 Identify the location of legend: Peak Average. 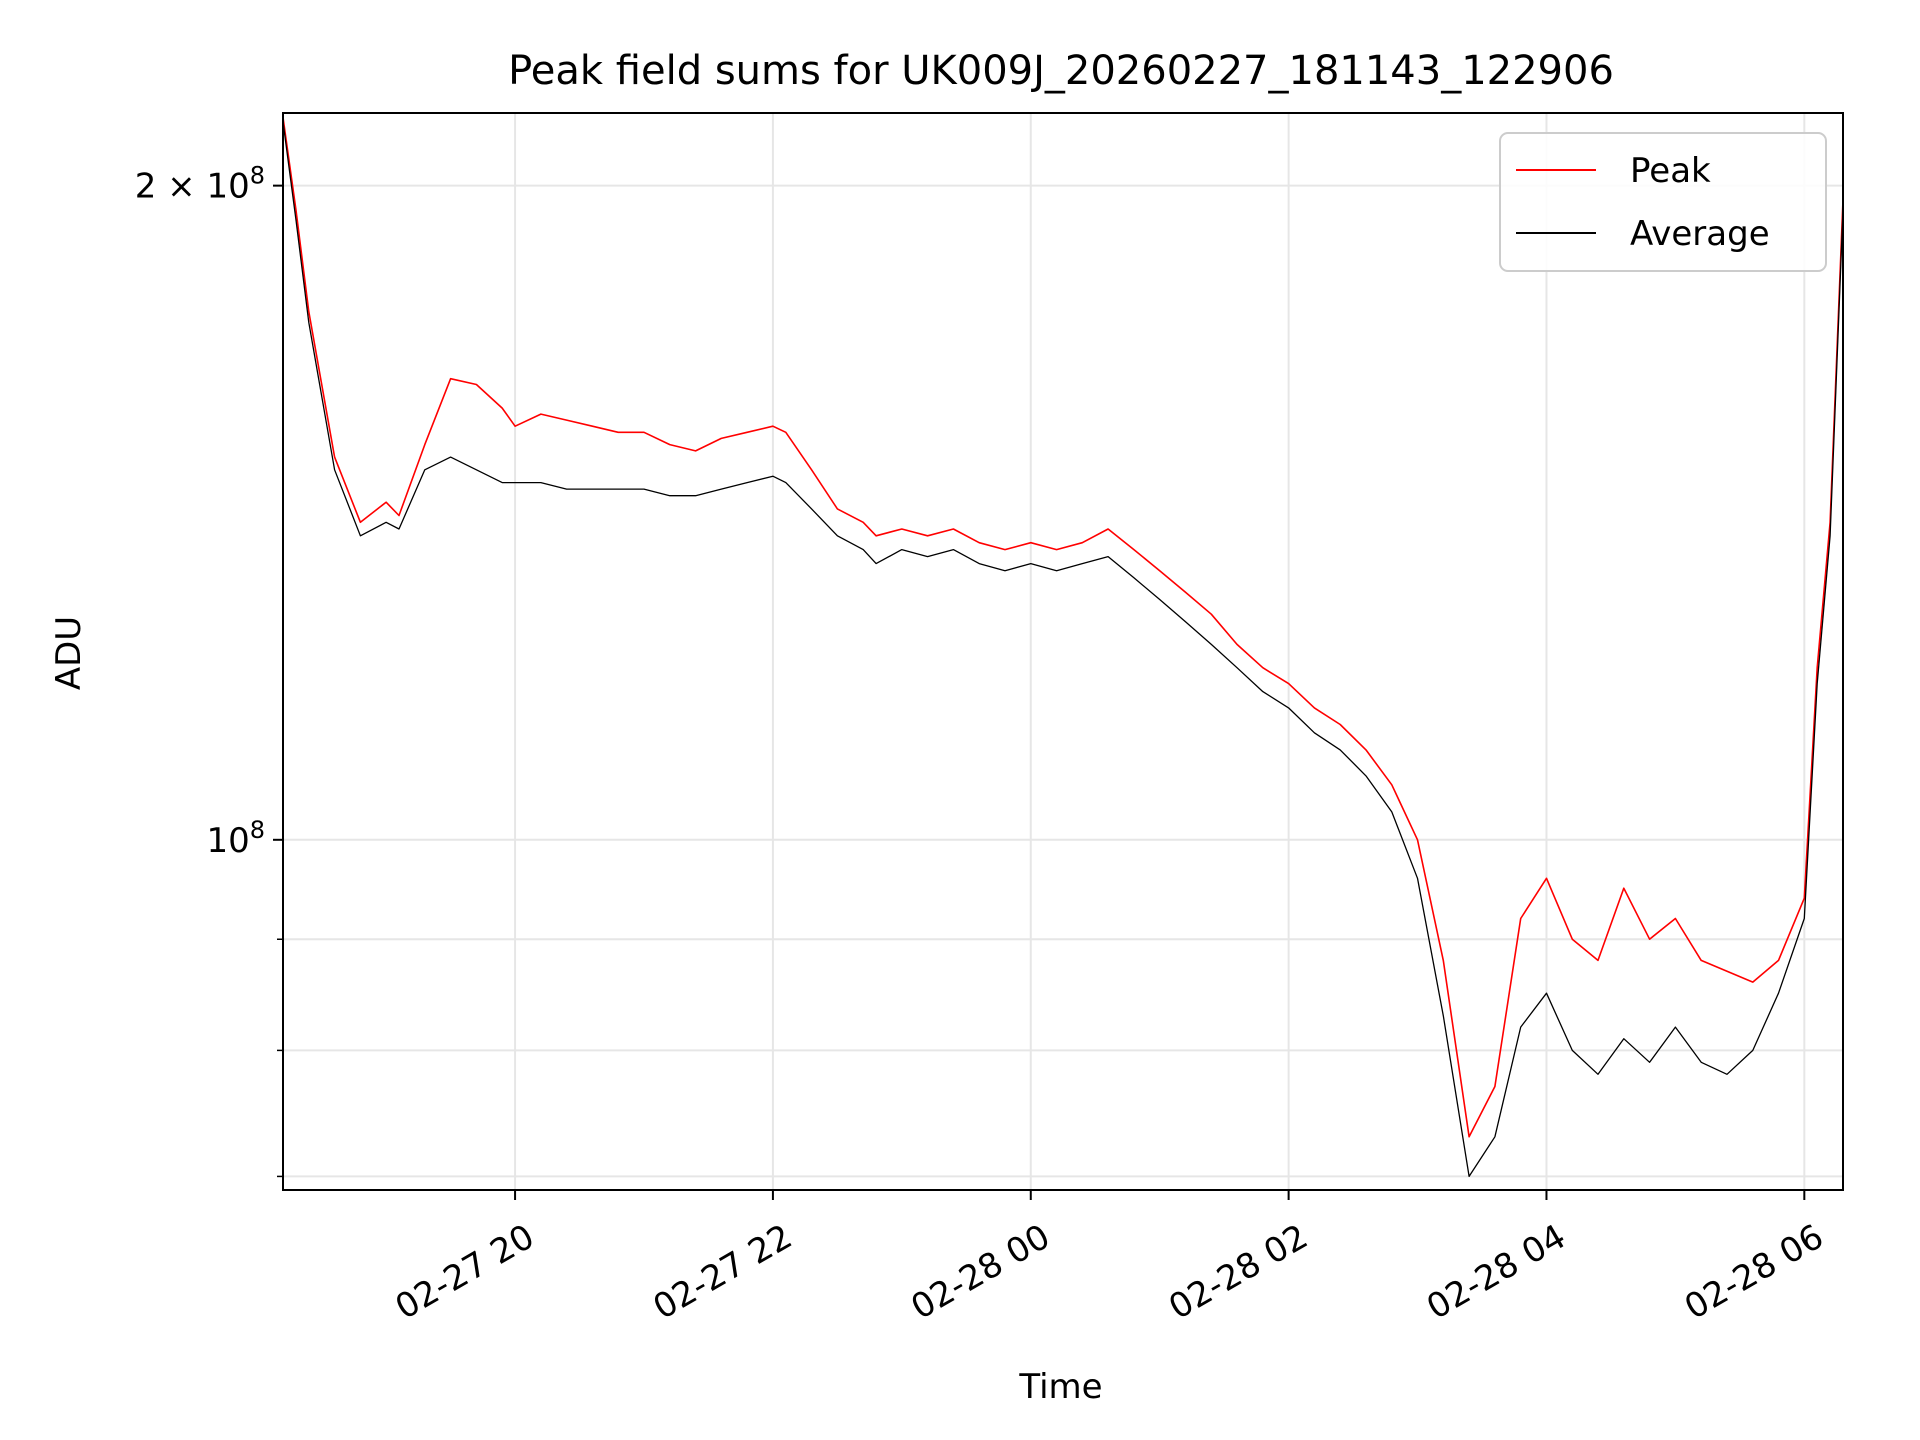
(1663, 202).